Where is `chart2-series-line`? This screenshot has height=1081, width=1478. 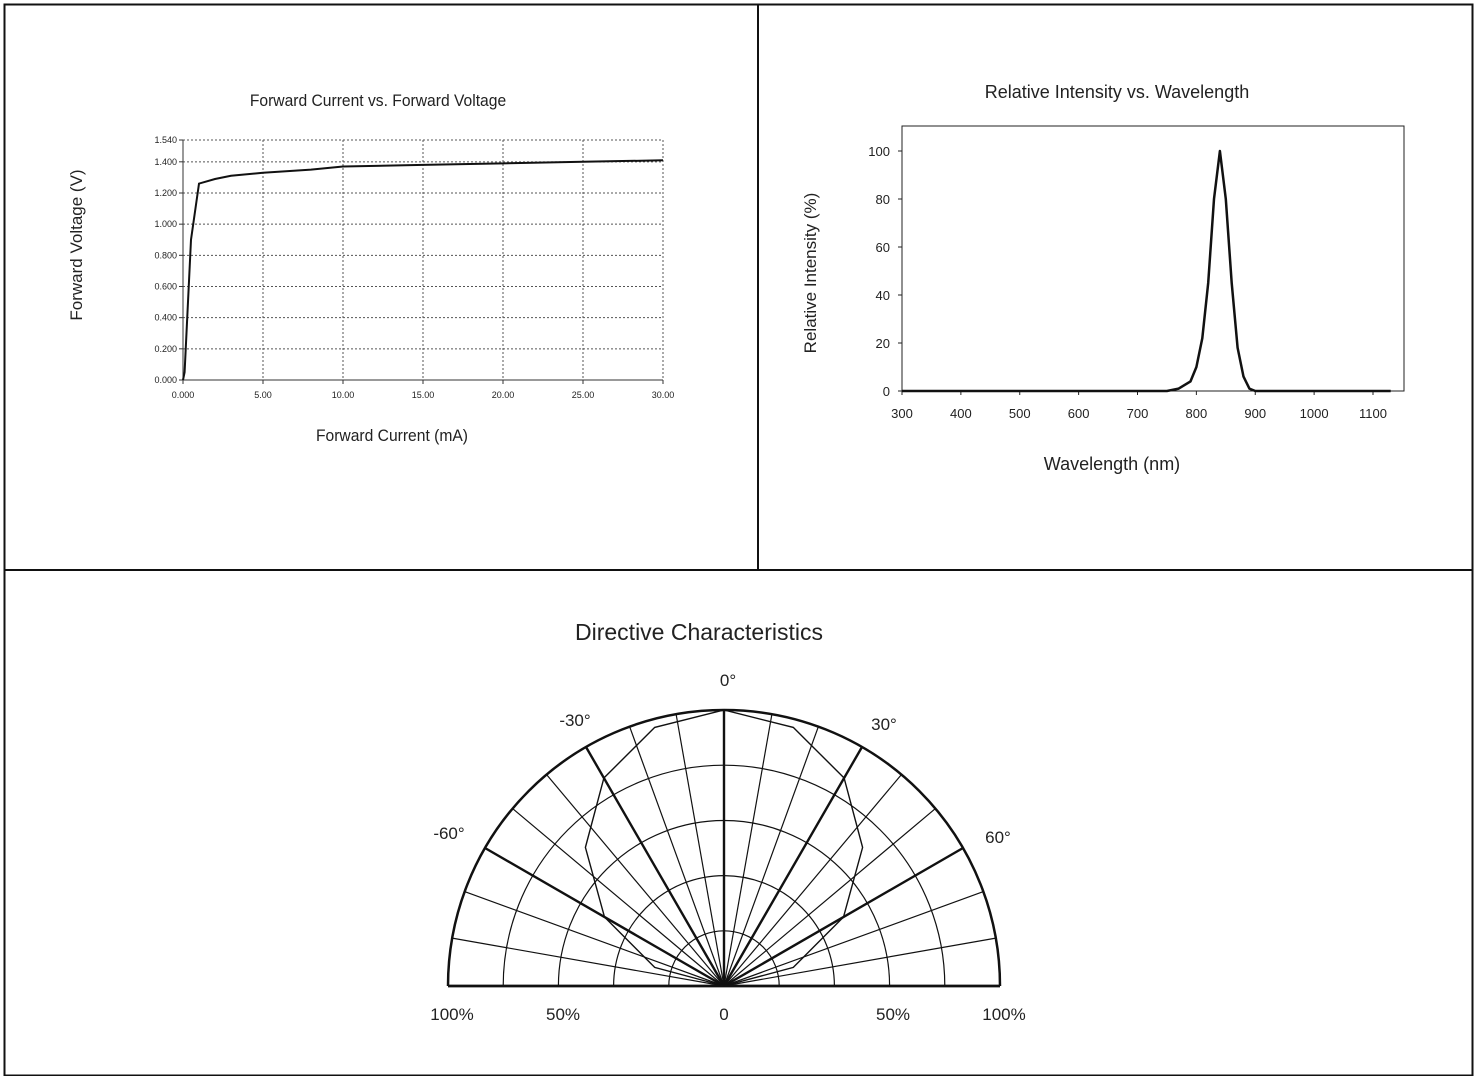
chart2-series-line is located at coordinates (1146, 271).